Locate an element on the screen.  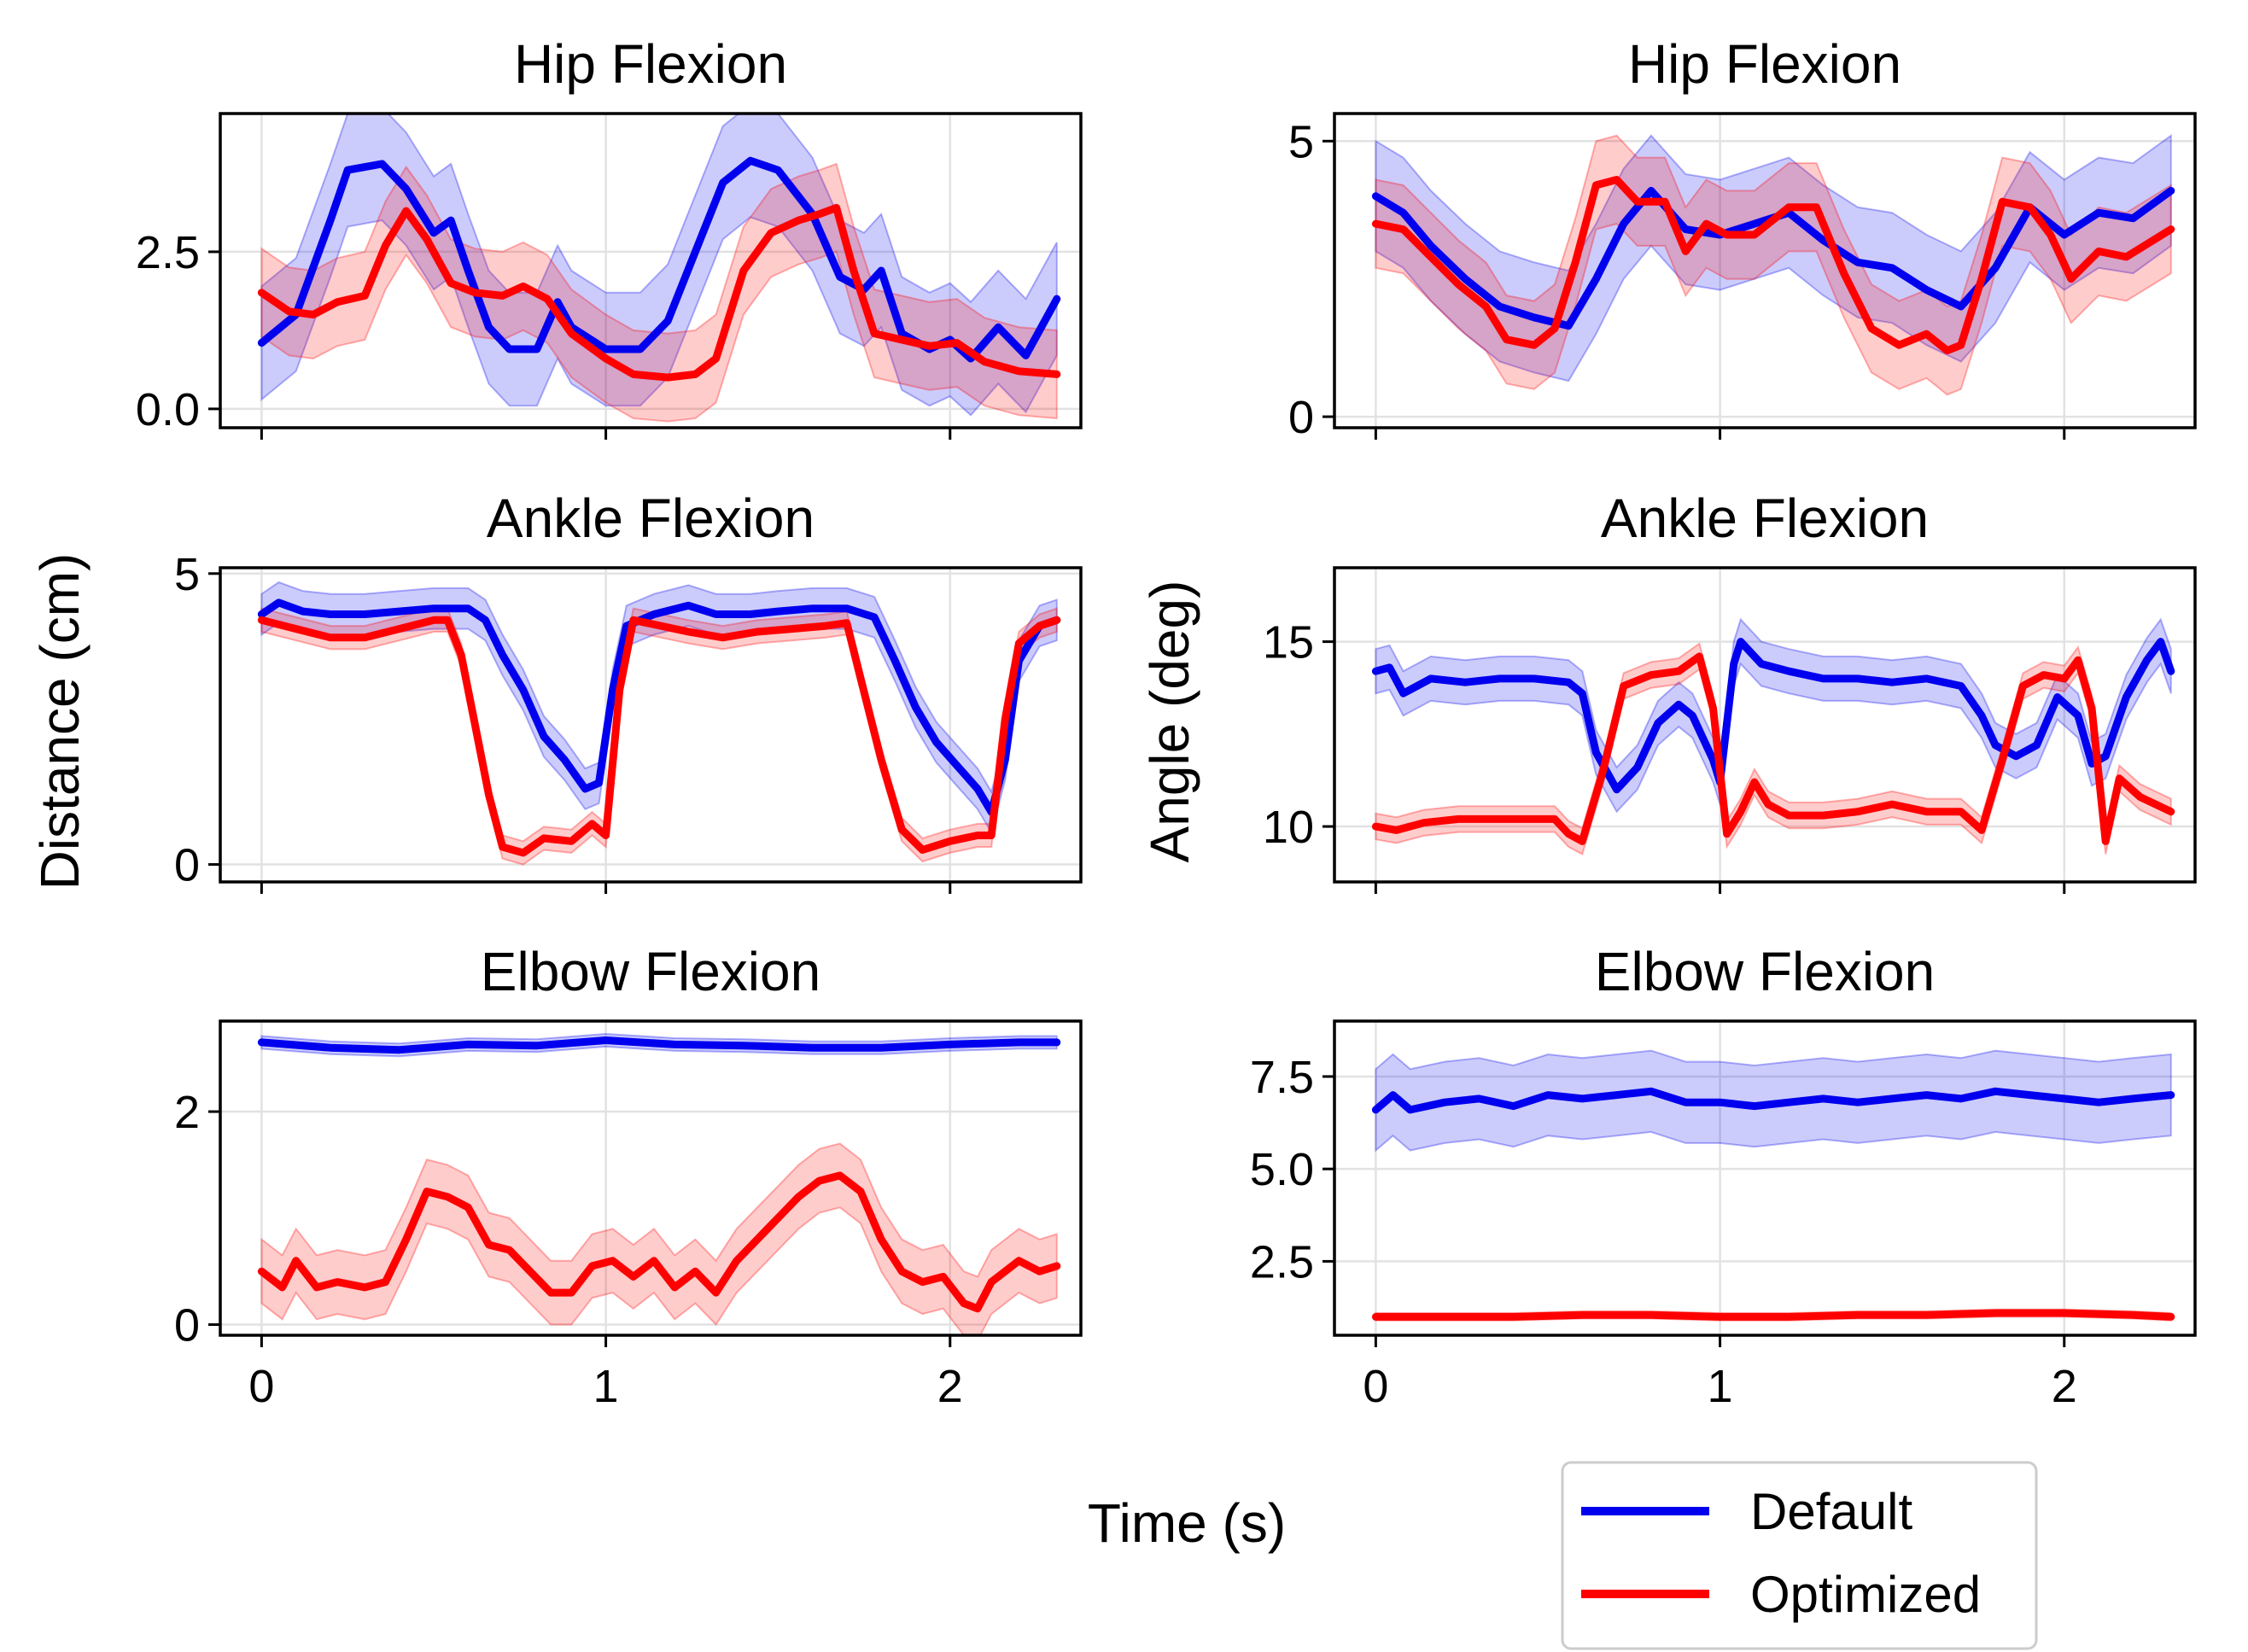
y-tick-label: 0.0 is located at coordinates (168, 409).